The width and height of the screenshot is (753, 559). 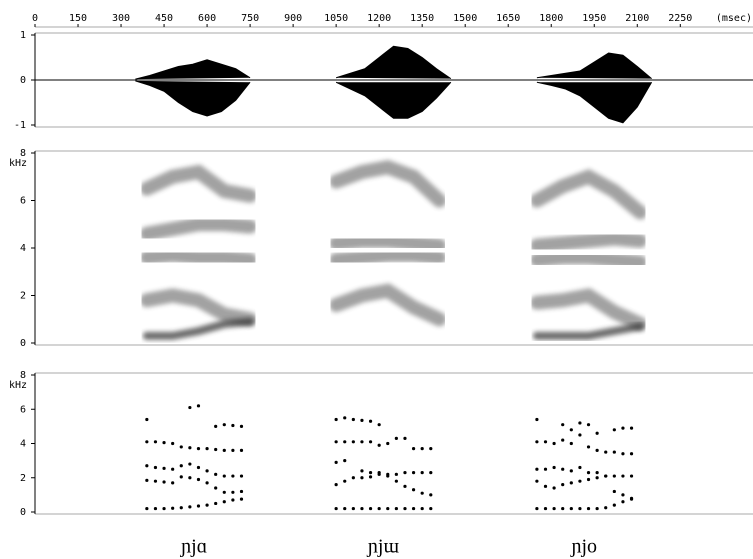 What do you see at coordinates (250, 18) in the screenshot?
I see `x-tick-label: 750` at bounding box center [250, 18].